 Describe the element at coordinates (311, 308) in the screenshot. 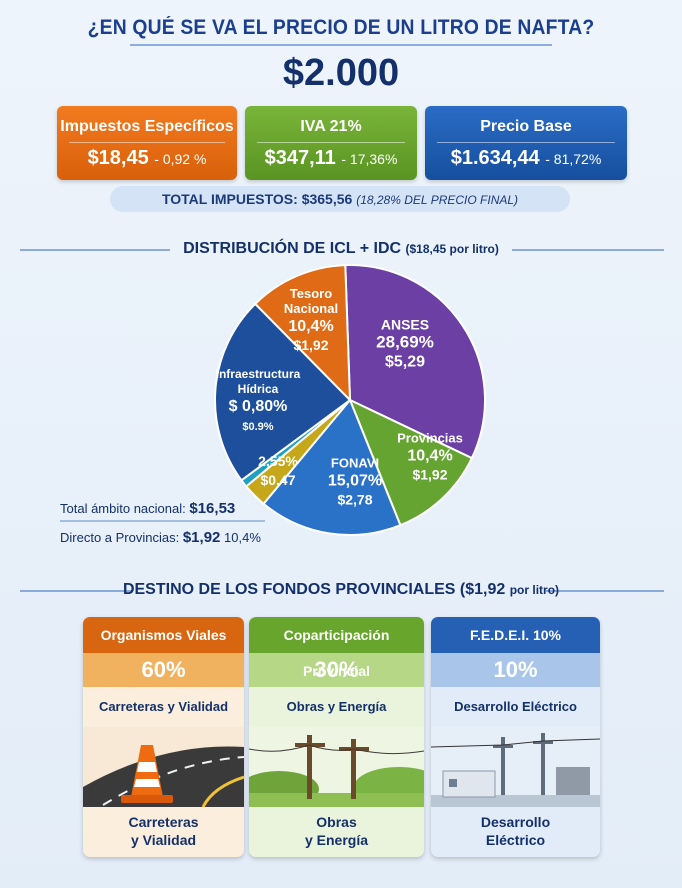

I see `pie-label-name-6-1: Nacional` at that location.